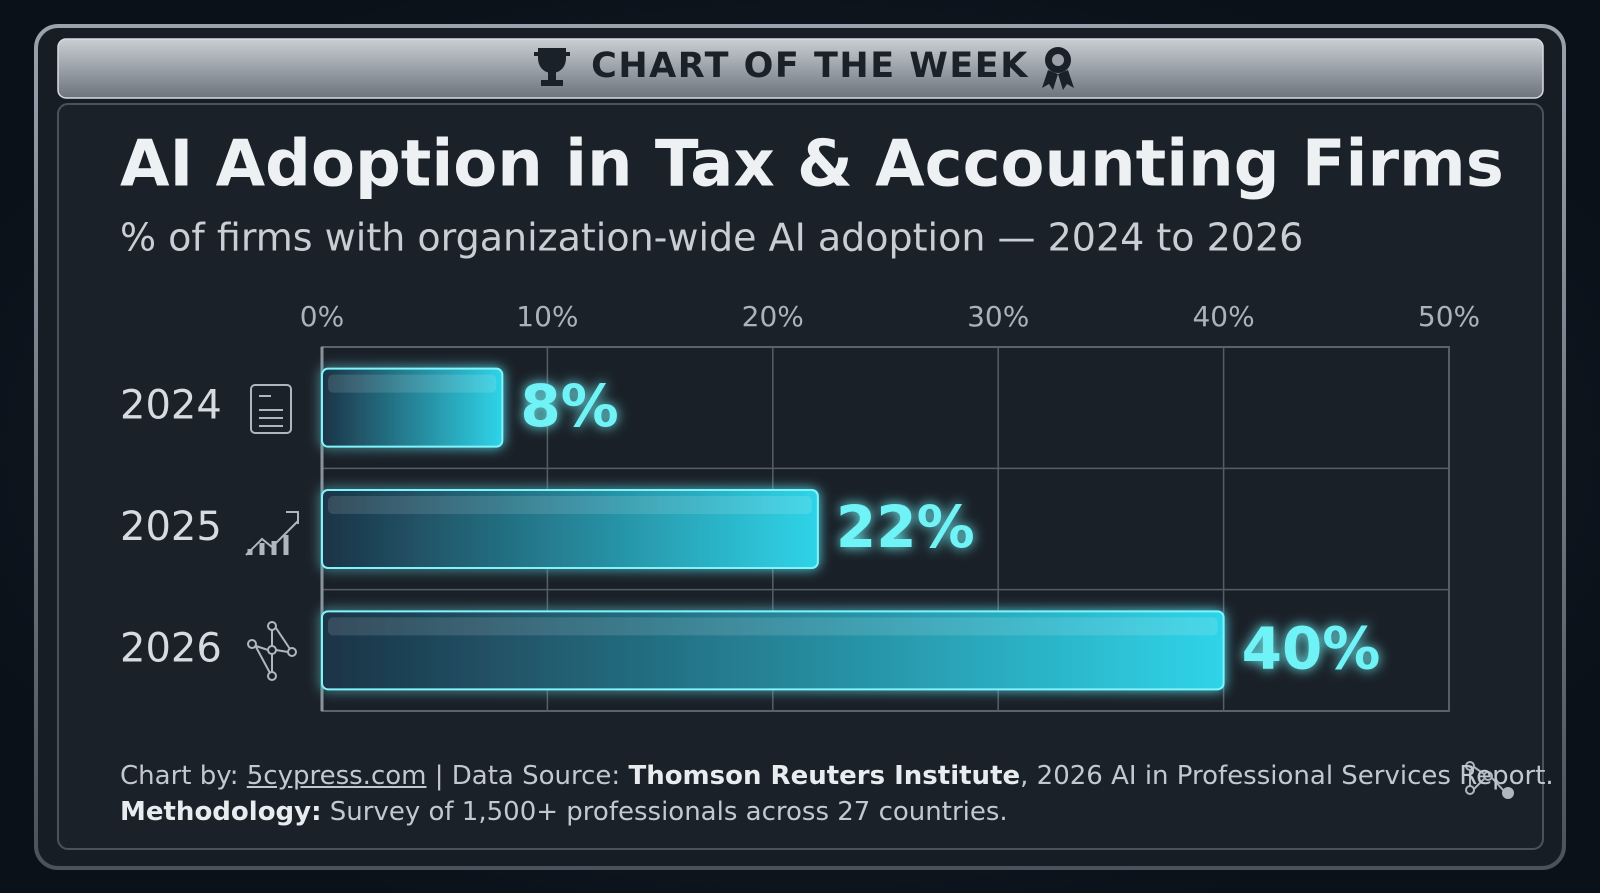 The width and height of the screenshot is (1600, 893). What do you see at coordinates (322, 316) in the screenshot?
I see `x-tick-label: 0%` at bounding box center [322, 316].